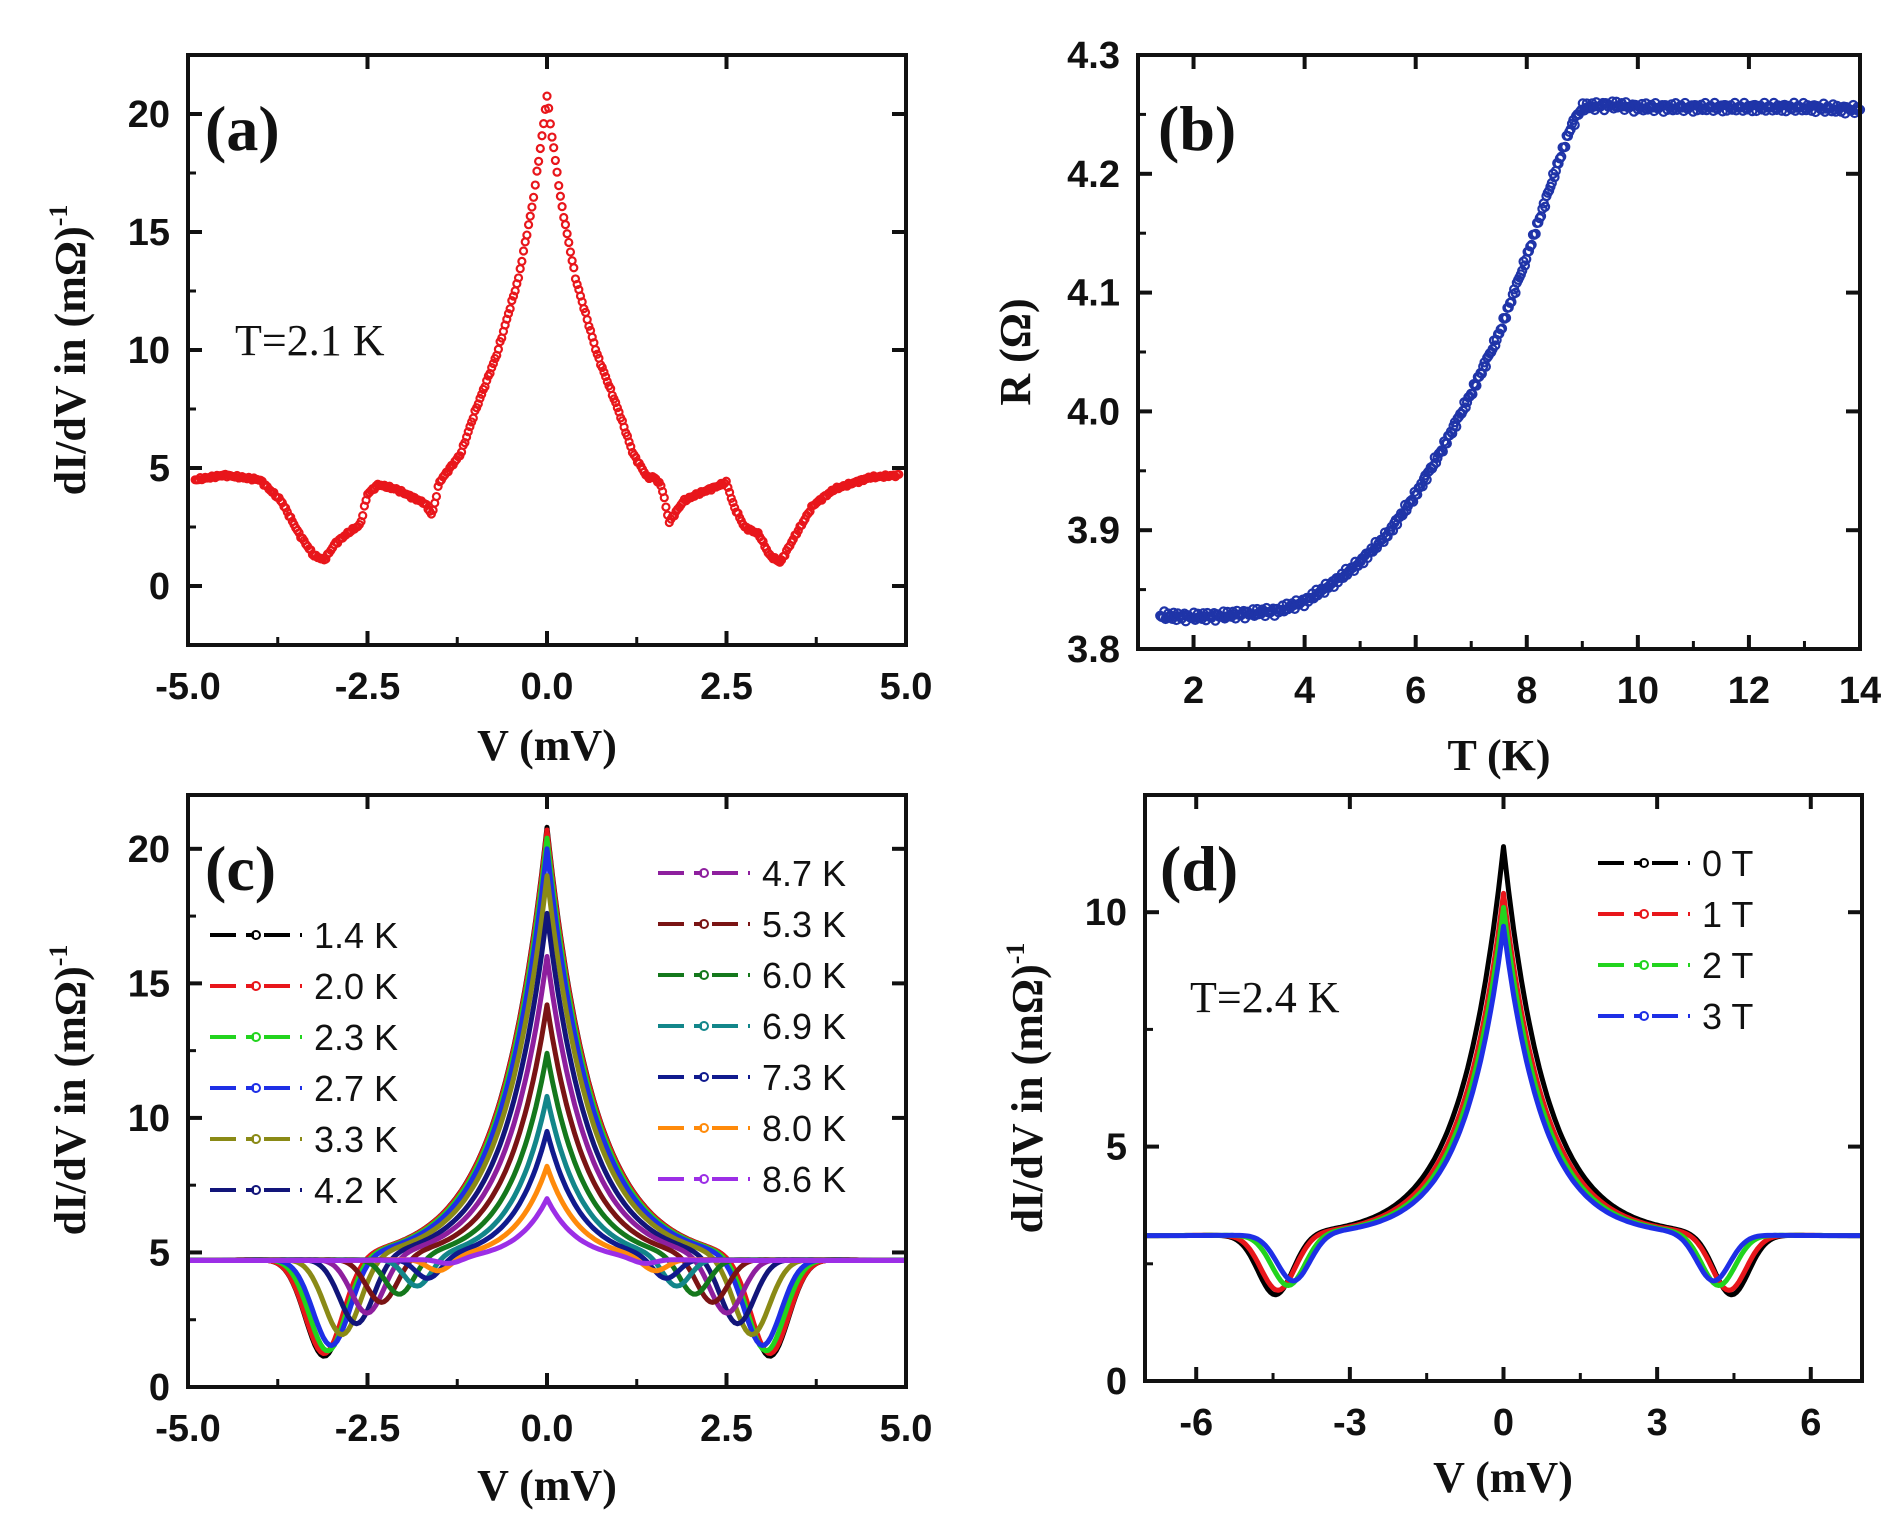 The image size is (1900, 1525). What do you see at coordinates (804, 1179) in the screenshot?
I see `panel-c-legend-label: 8.6 K` at bounding box center [804, 1179].